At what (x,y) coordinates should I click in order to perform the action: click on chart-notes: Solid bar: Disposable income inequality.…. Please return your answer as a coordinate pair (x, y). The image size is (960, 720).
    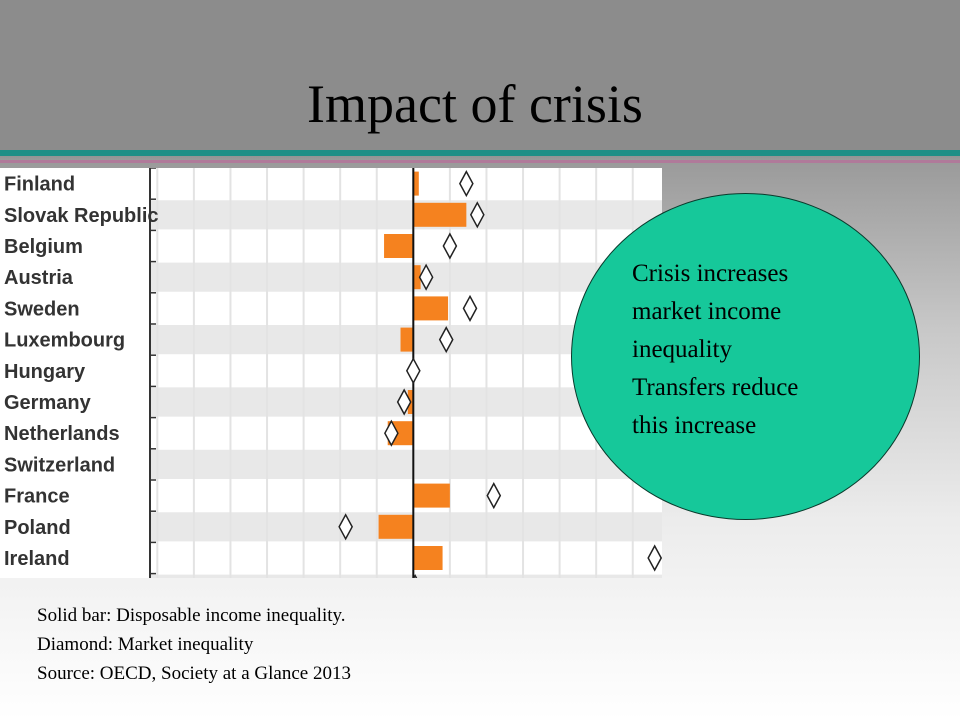
    Looking at the image, I should click on (194, 644).